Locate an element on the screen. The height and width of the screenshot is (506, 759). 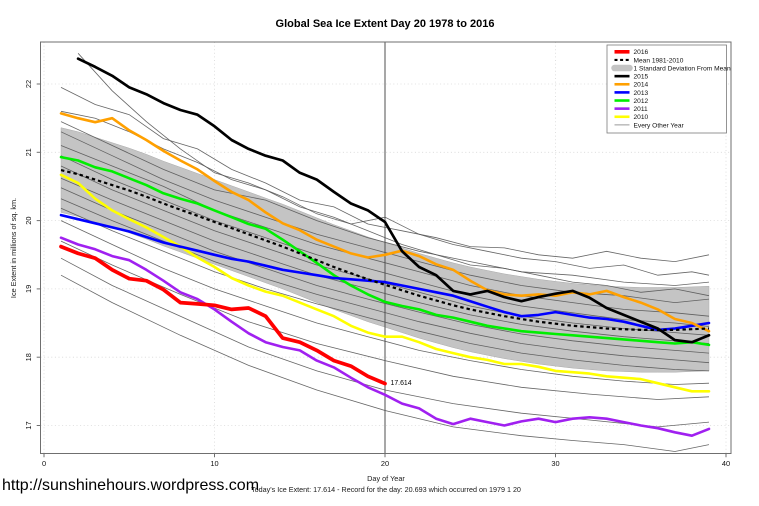
legend-item-every-other-year: Every Other Year is located at coordinates (649, 125).